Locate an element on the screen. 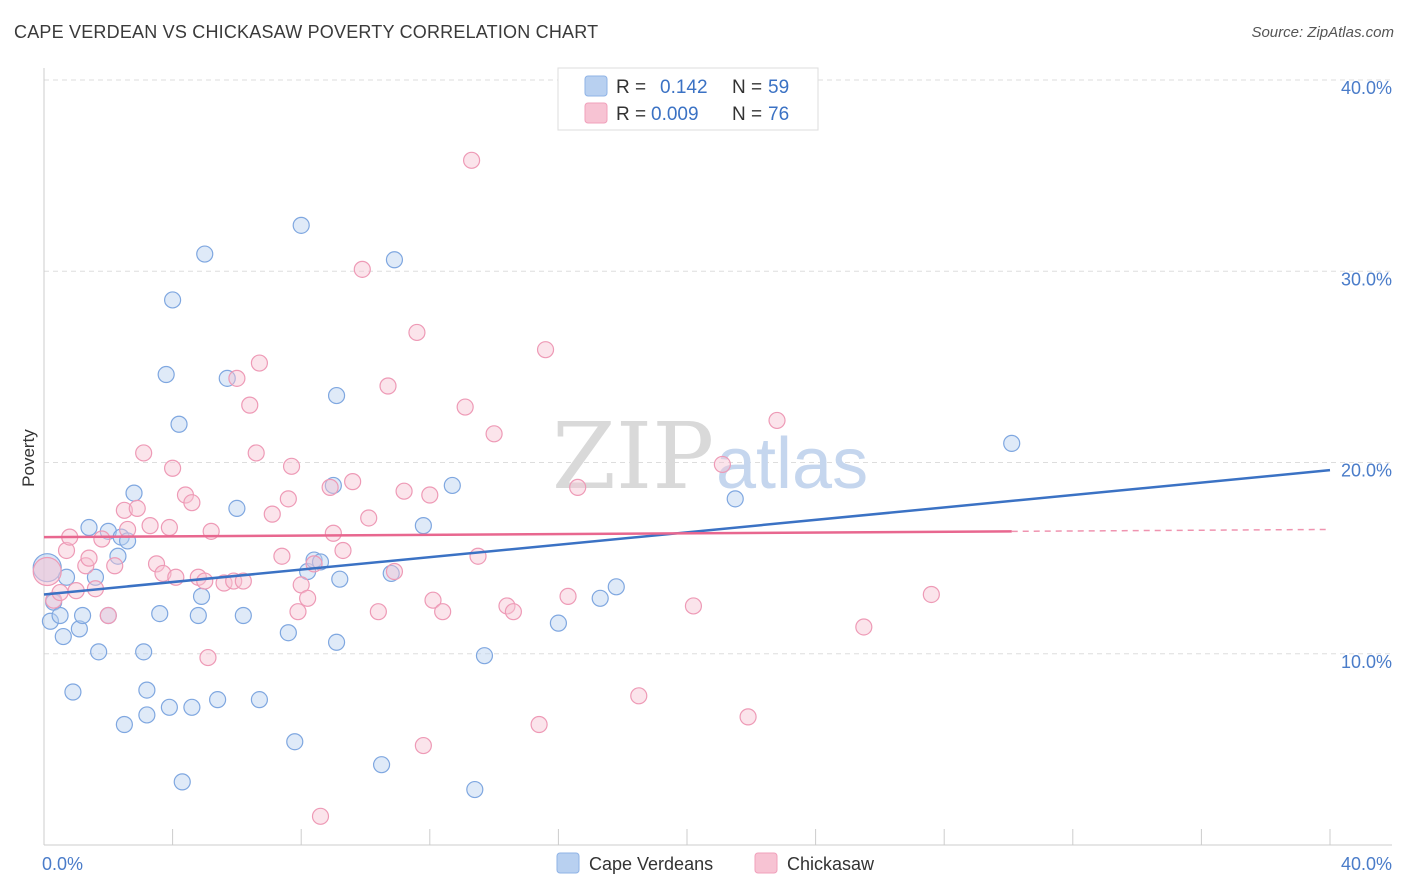 The width and height of the screenshot is (1406, 892). legend-swatch-blue is located at coordinates (596, 86).